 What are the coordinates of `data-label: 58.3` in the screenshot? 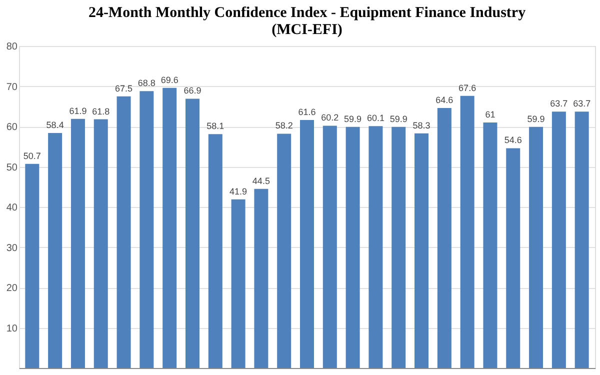 It's located at (421, 125).